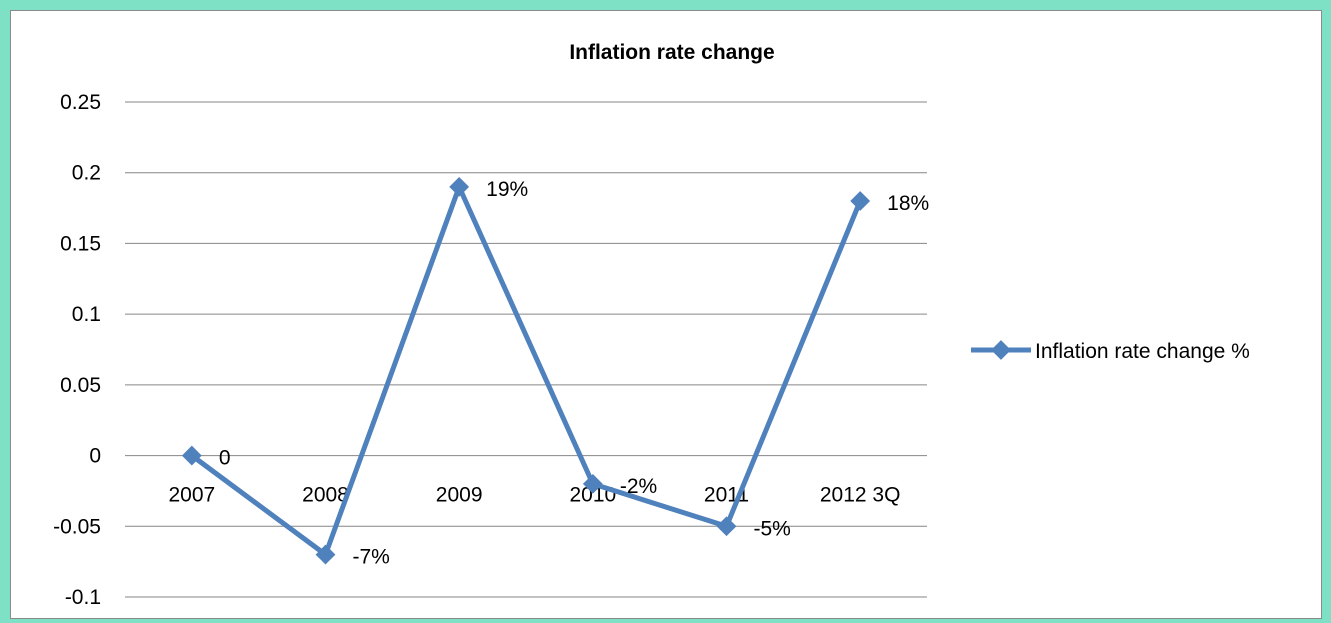 Image resolution: width=1331 pixels, height=623 pixels. I want to click on legend-label: Inflation rate change %, so click(1142, 351).